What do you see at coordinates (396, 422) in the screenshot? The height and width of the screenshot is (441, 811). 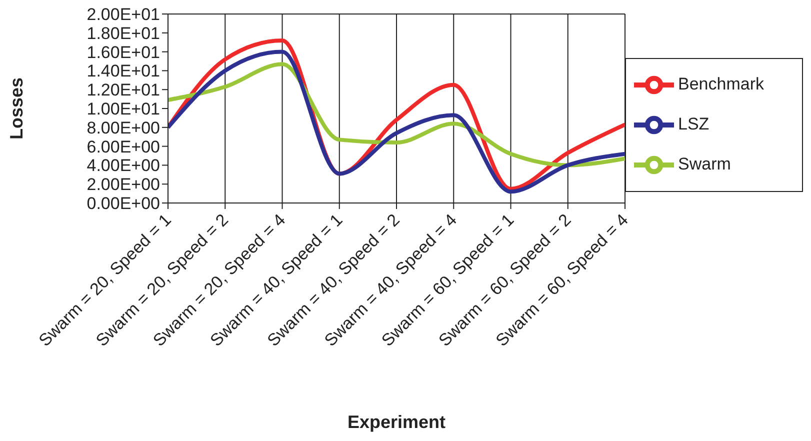 I see `x-axis-title: Experiment` at bounding box center [396, 422].